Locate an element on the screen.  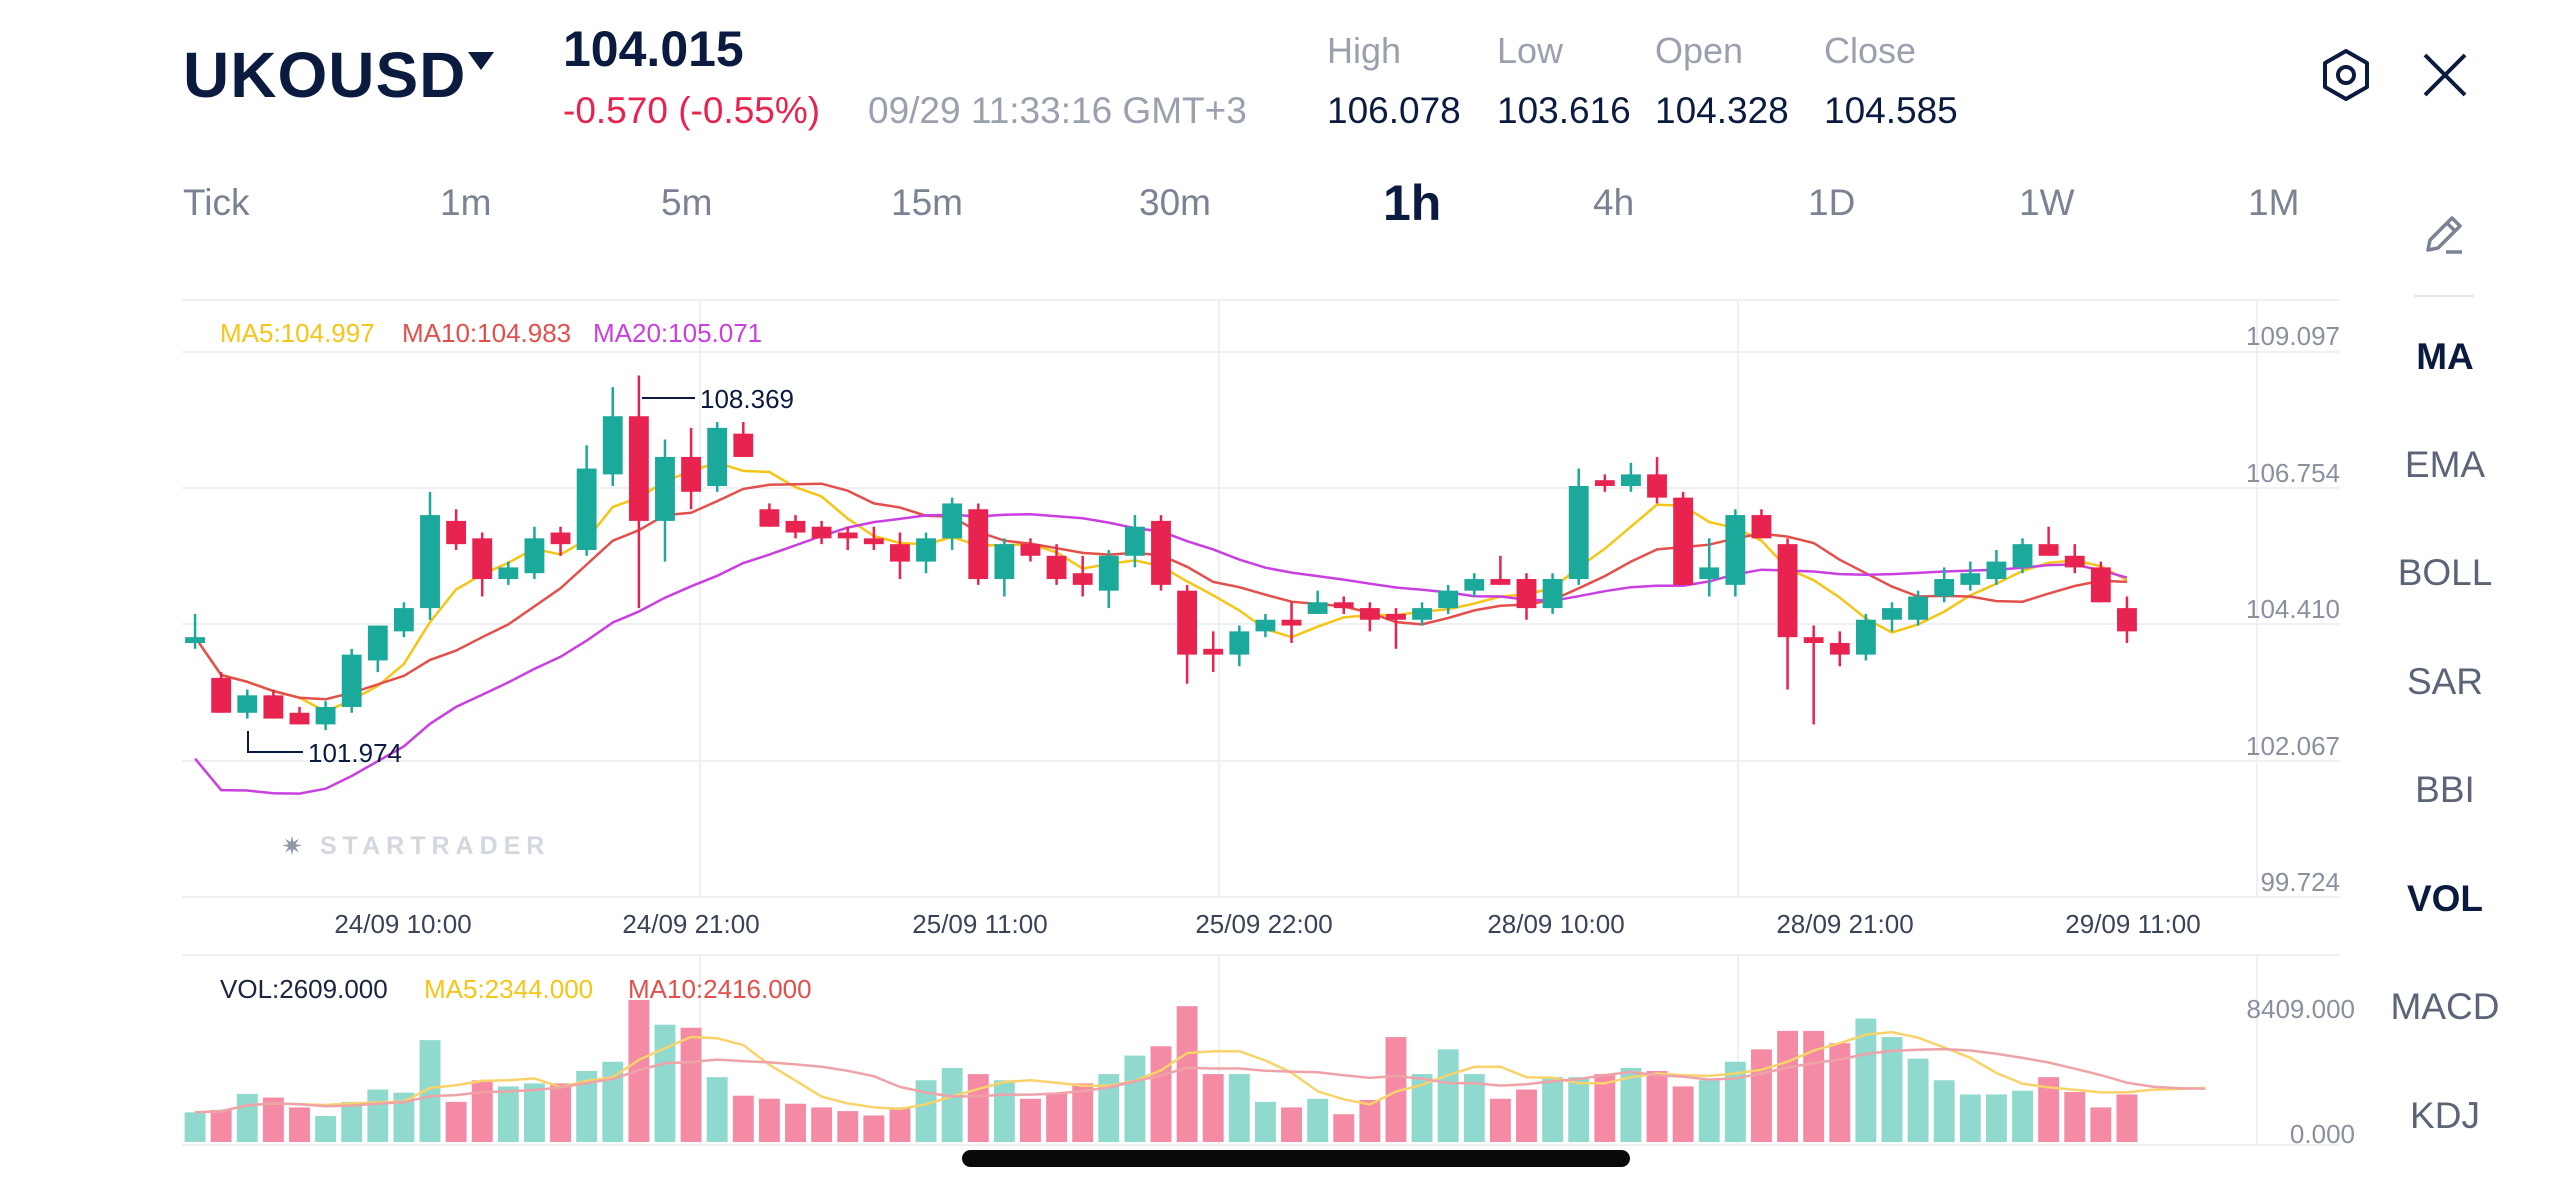
y-tick-label: 106.754 is located at coordinates (2293, 473).